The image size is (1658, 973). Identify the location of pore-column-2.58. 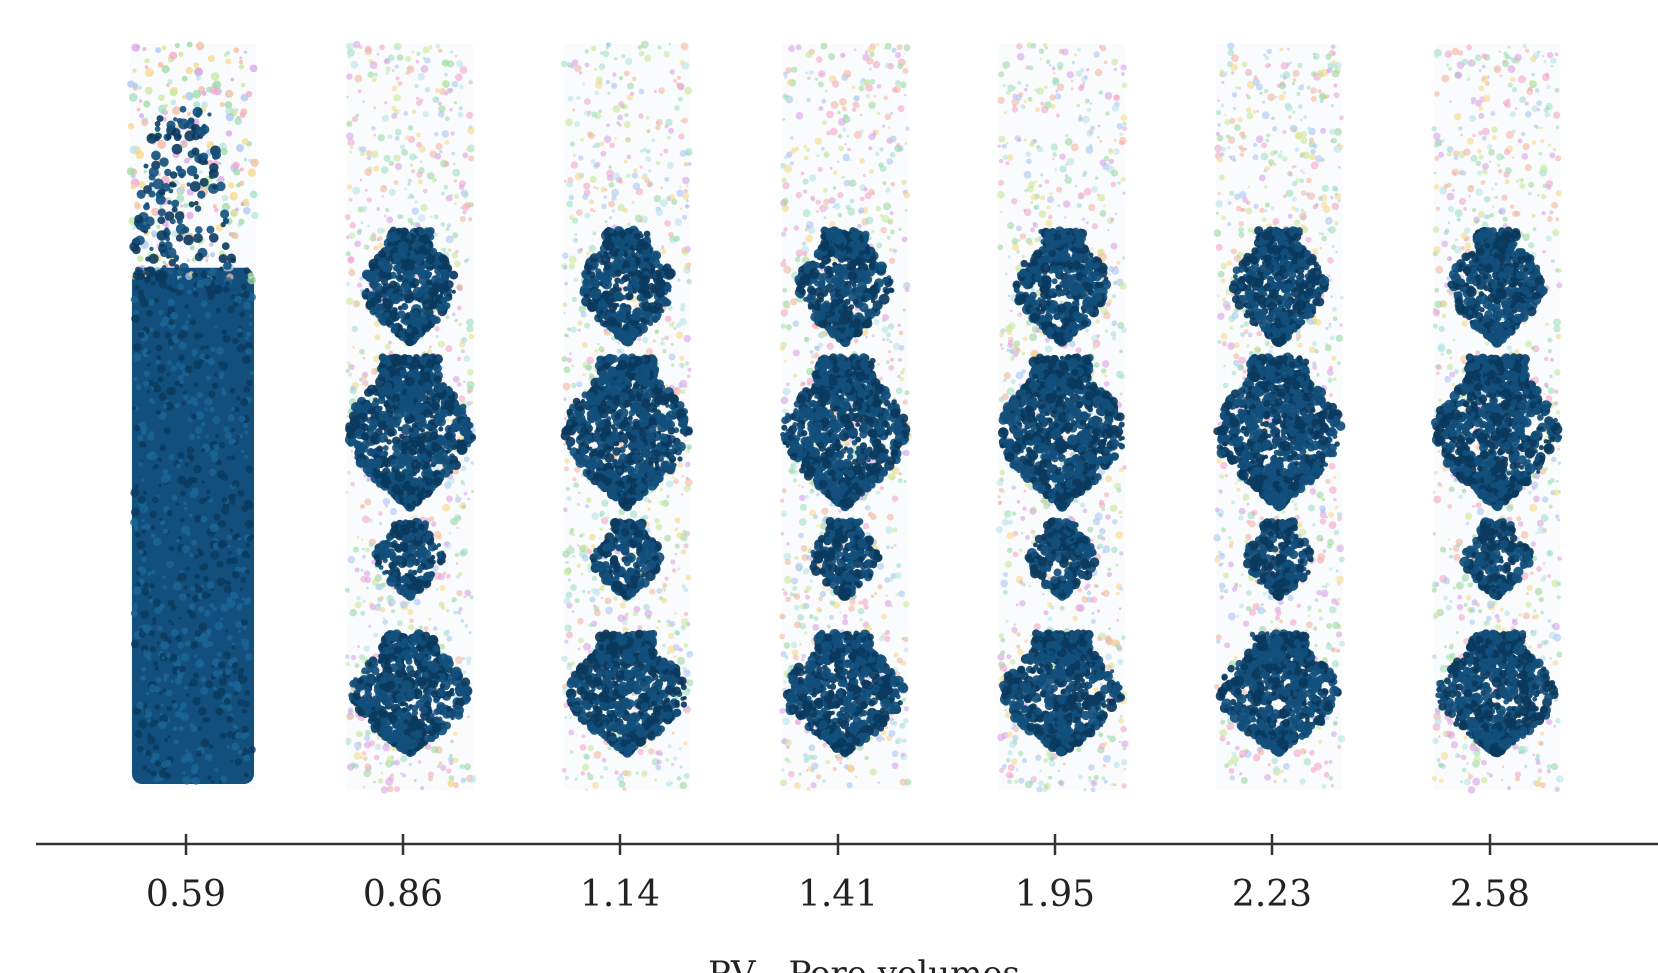
(1497, 418).